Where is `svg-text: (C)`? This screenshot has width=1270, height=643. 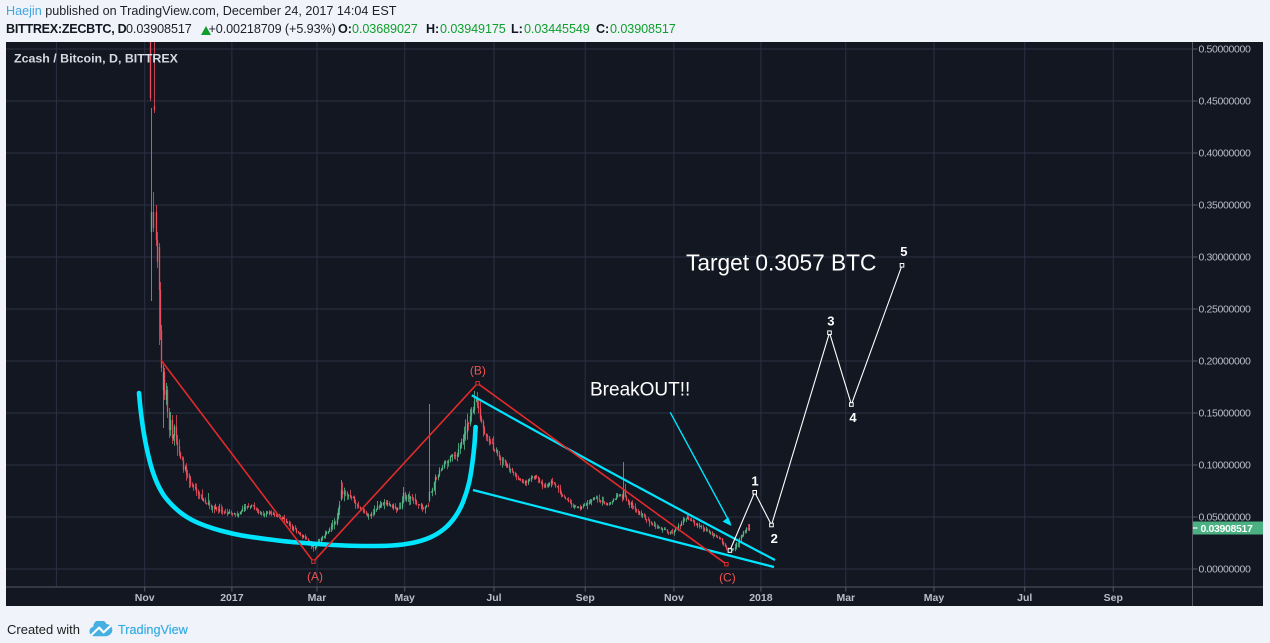
svg-text: (C) is located at coordinates (727, 578).